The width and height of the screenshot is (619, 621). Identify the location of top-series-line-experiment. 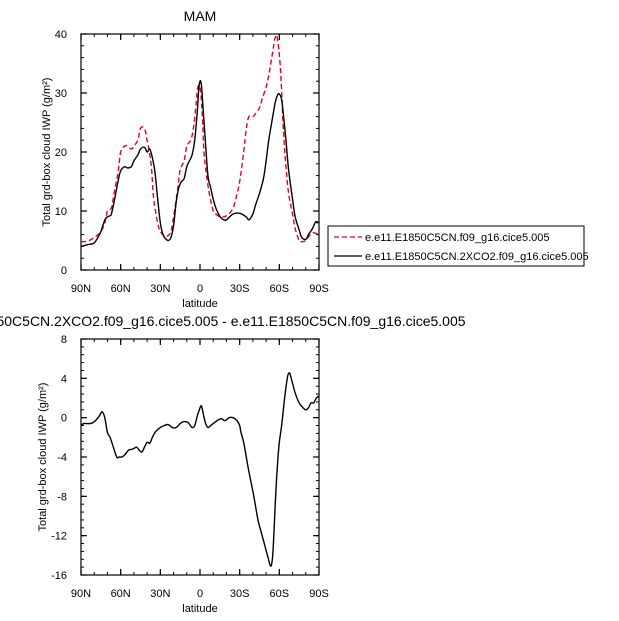
(200, 164).